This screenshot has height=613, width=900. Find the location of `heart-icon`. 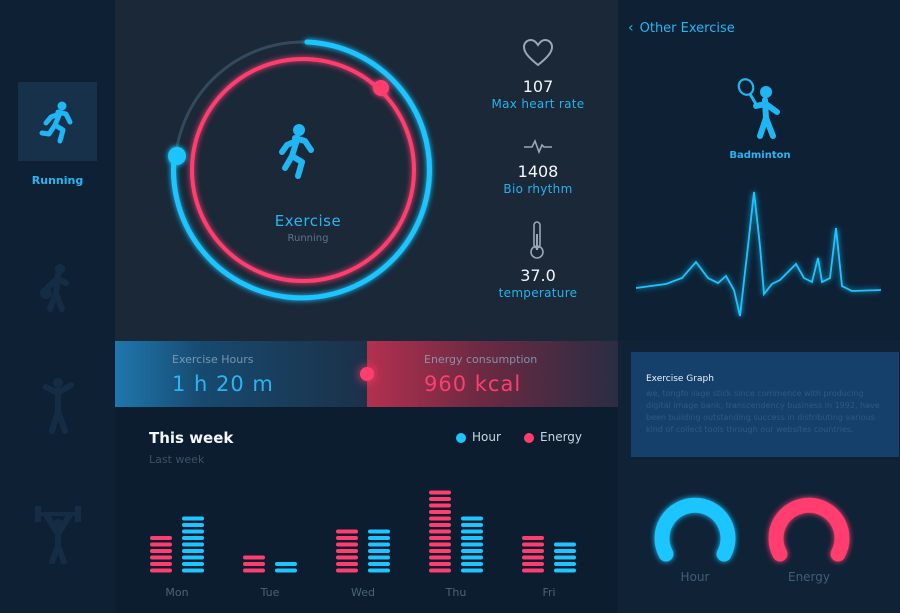

heart-icon is located at coordinates (538, 52).